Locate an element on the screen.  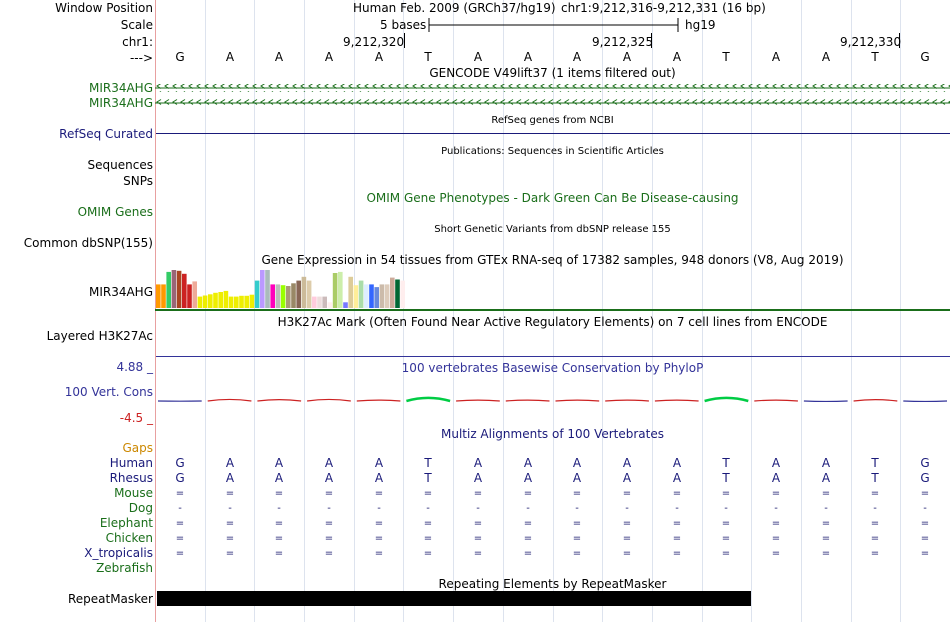
multiz-track-title: Multiz Alignments of 100 Vertebrates is located at coordinates (552, 434).